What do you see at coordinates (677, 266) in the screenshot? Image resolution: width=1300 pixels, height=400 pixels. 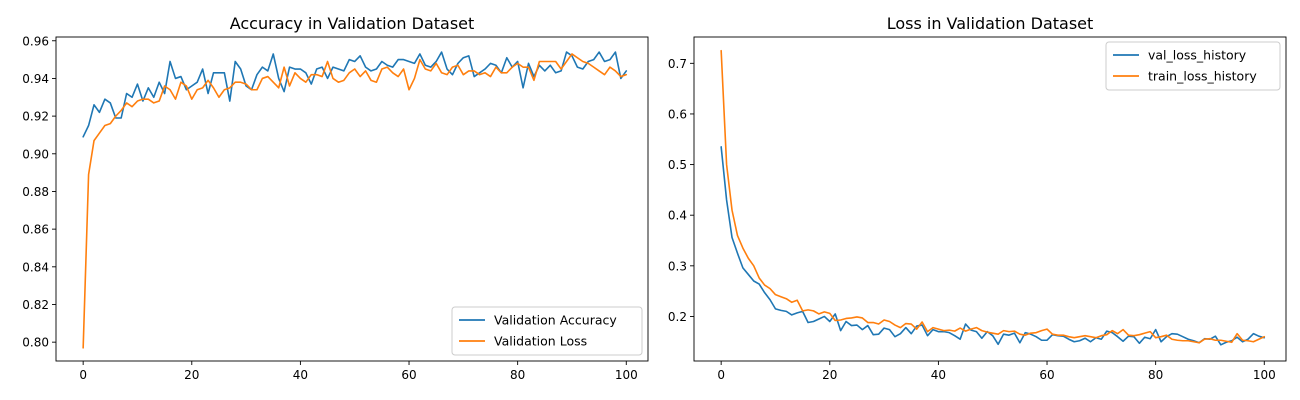 I see `y-tick-label: 0.3` at bounding box center [677, 266].